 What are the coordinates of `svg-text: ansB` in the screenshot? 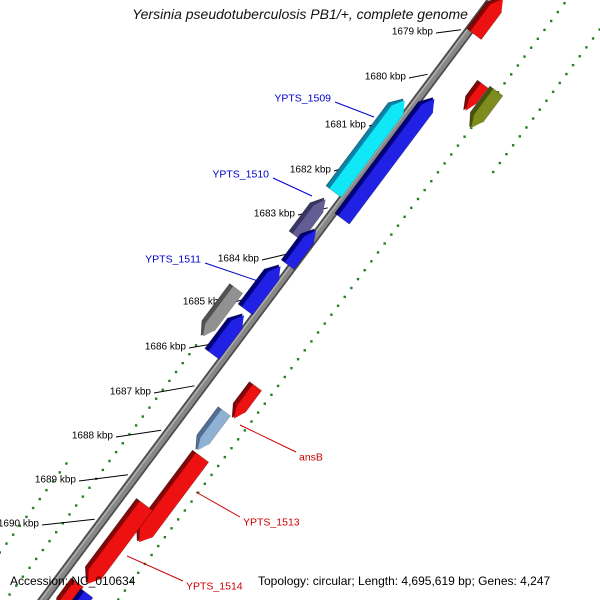 It's located at (311, 458).